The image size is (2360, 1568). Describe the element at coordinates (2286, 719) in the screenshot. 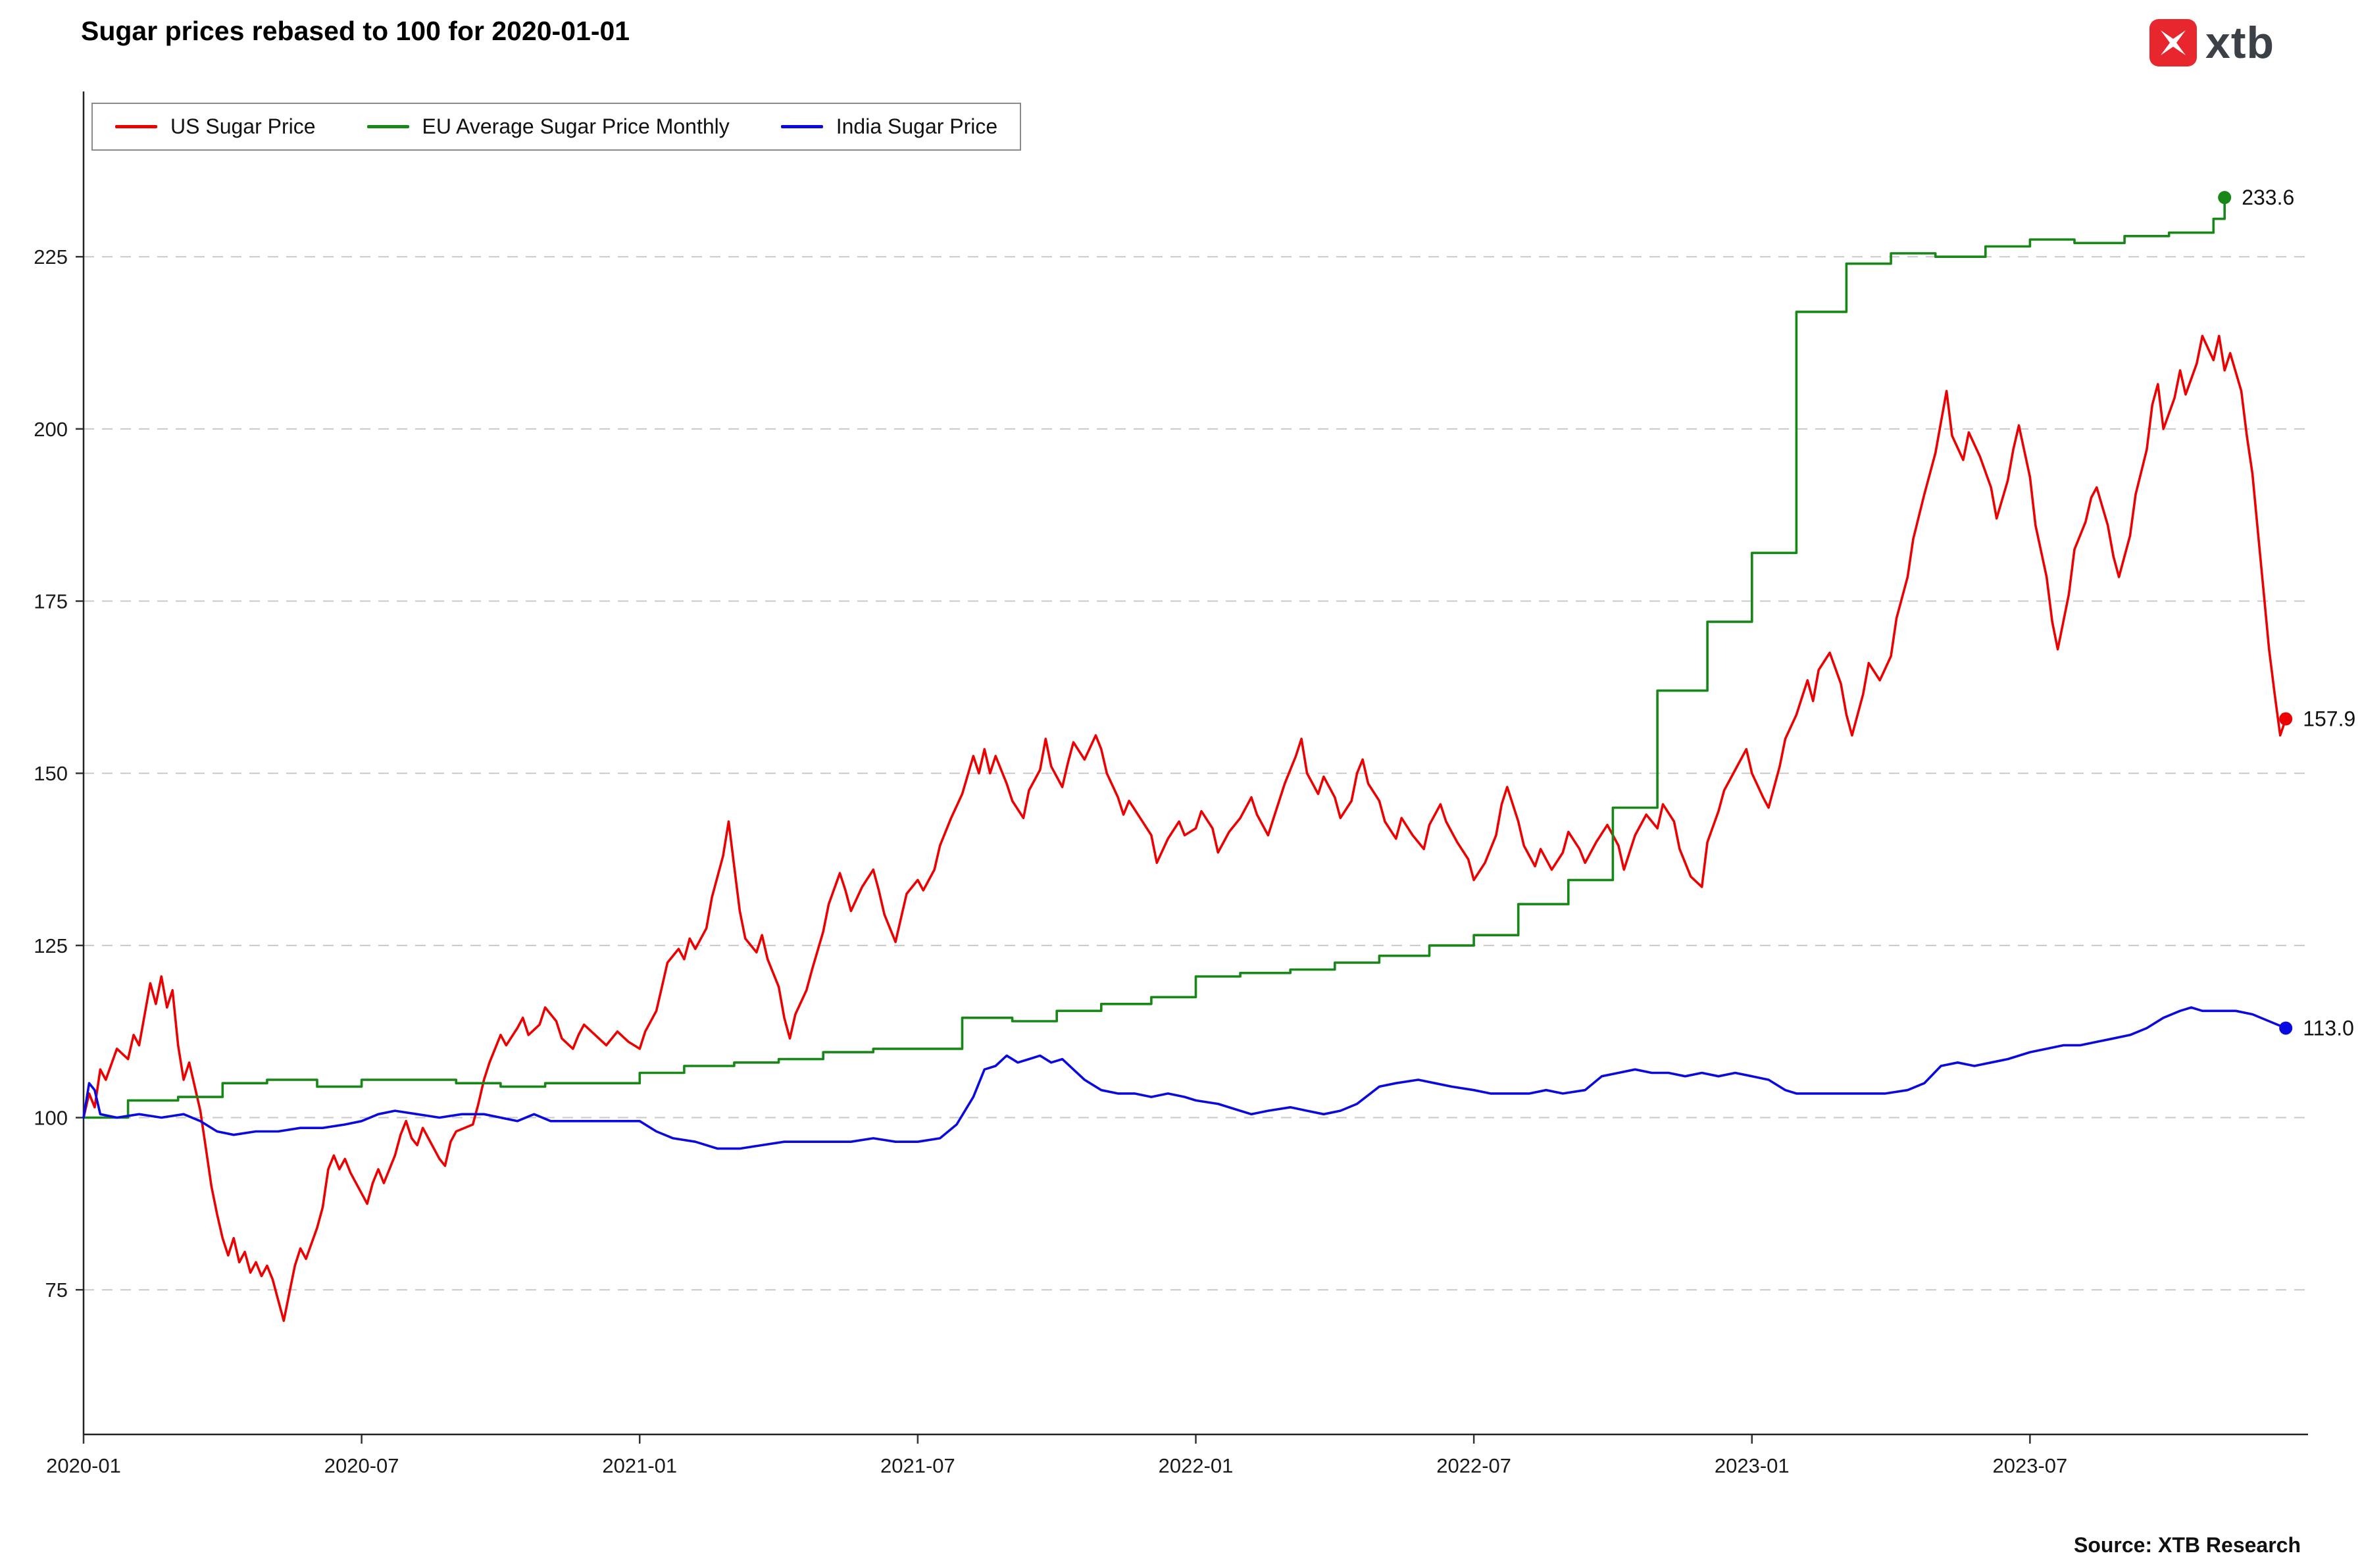

I see `series-end-dot-us-sugar-price` at that location.